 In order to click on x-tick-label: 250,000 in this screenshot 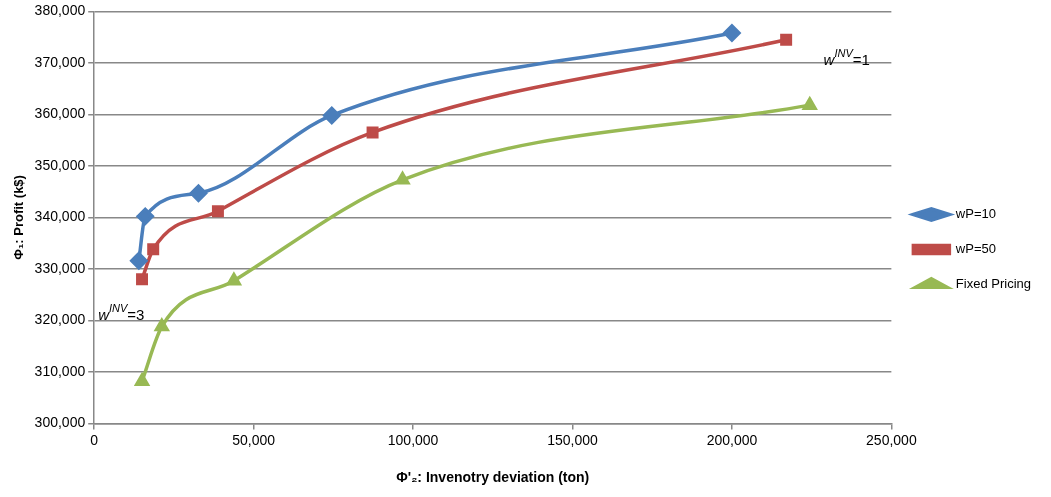, I will do `click(891, 439)`.